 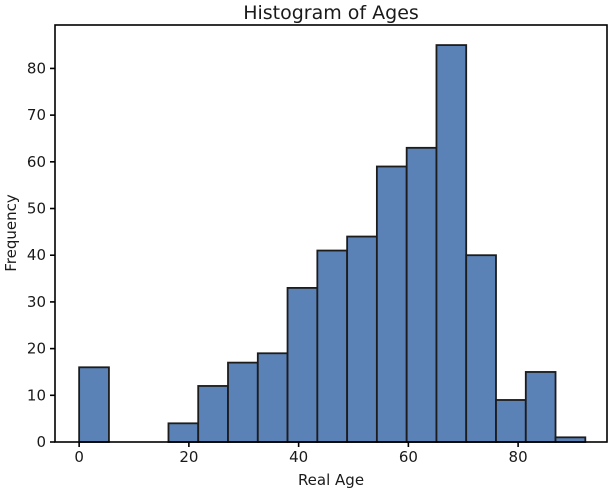 What do you see at coordinates (36, 162) in the screenshot?
I see `y-tick-label: 60` at bounding box center [36, 162].